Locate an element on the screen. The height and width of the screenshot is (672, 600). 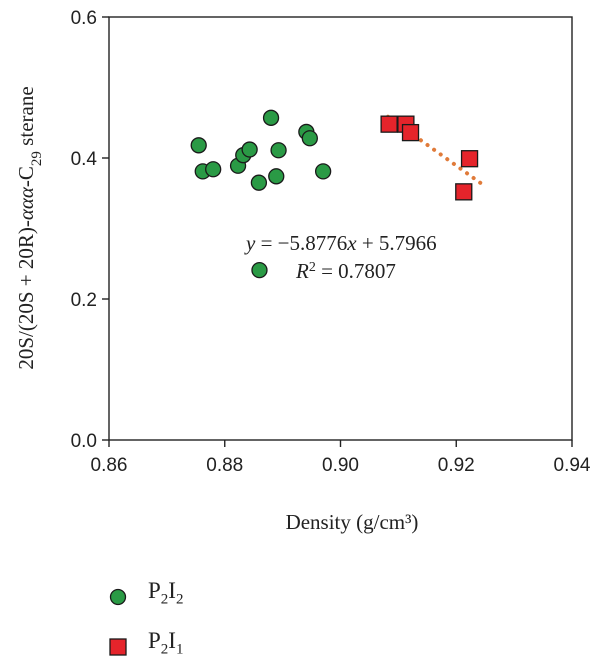
x-tick-label: 0.92 is located at coordinates (456, 465).